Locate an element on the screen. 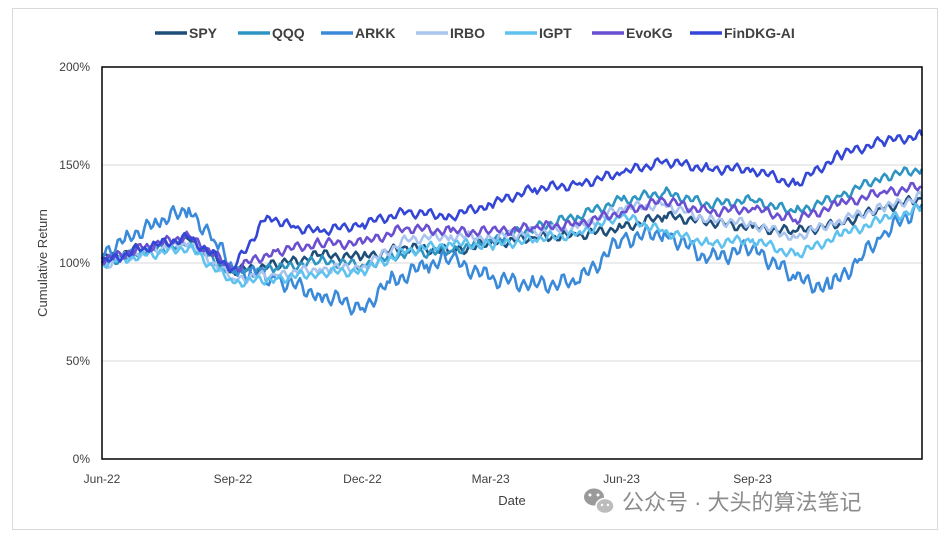  legend-label: IGPT is located at coordinates (555, 33).